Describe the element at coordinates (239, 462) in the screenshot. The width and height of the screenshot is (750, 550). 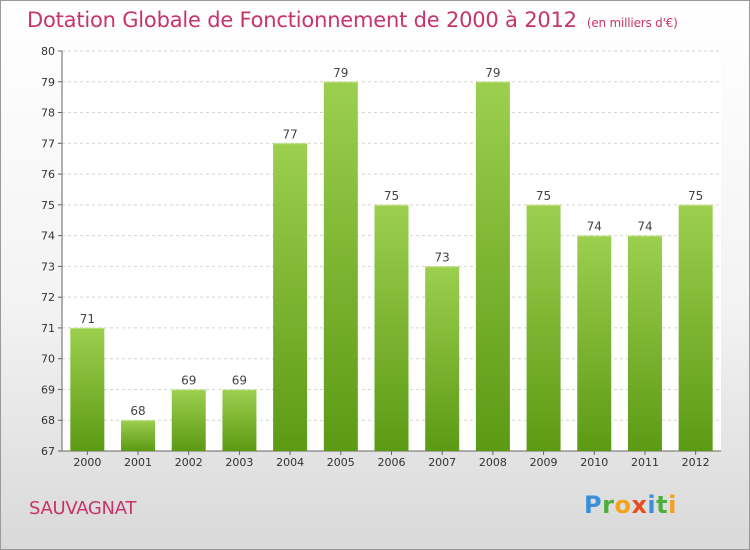
I see `x-tick-label-2003: 2003` at that location.